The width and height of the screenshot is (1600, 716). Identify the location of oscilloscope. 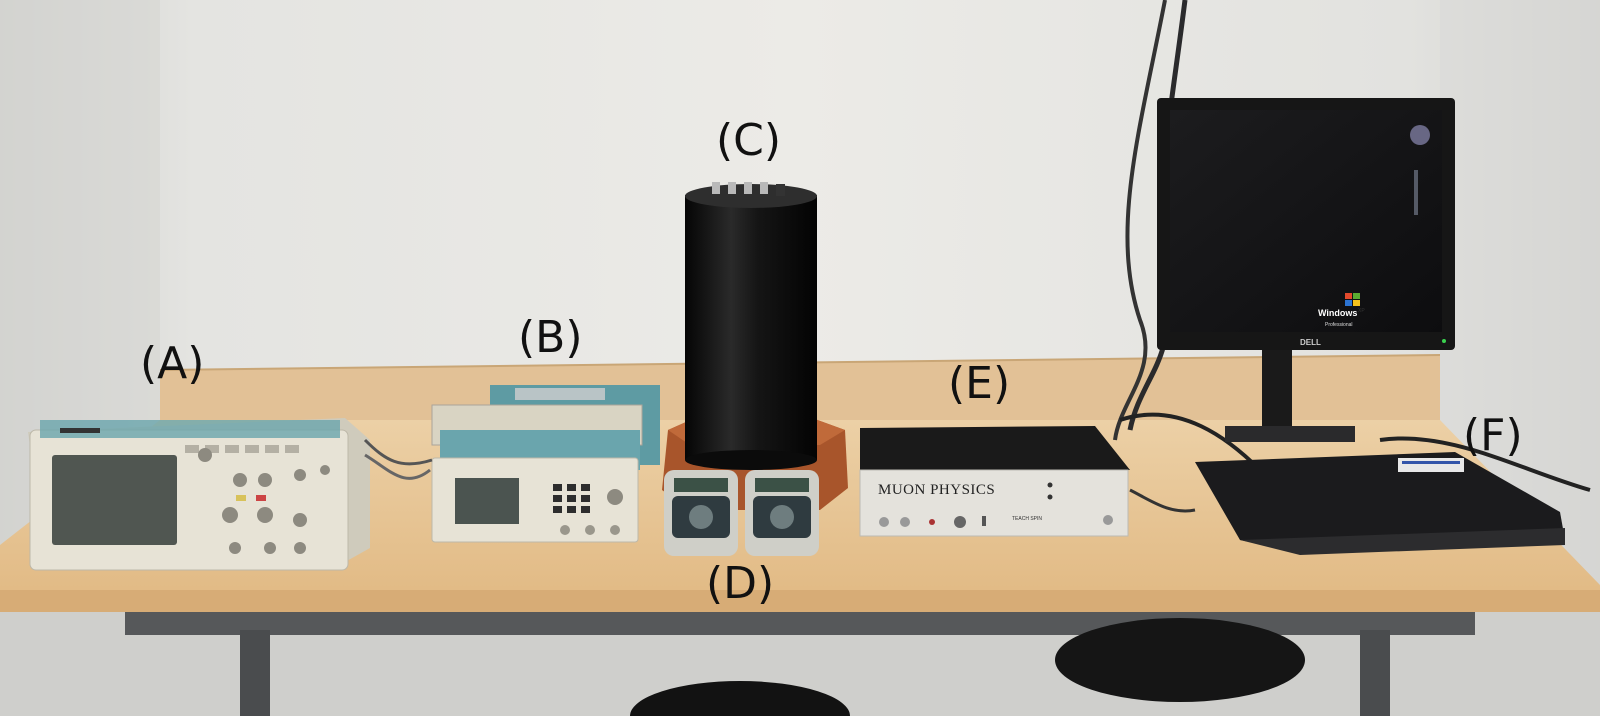
(199, 494).